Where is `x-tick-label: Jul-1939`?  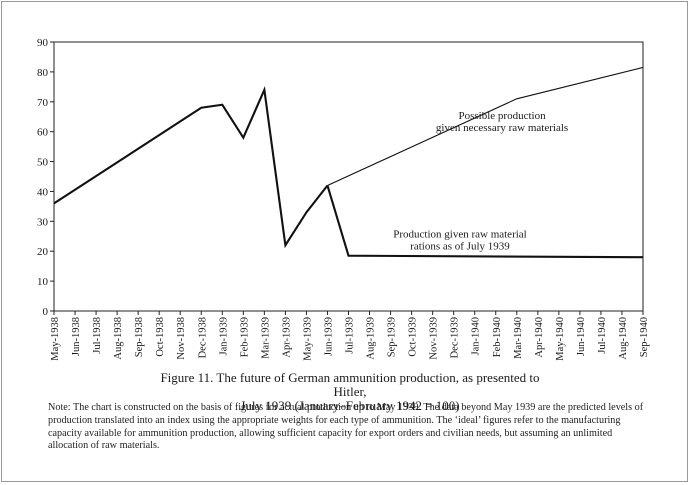
x-tick-label: Jul-1939 is located at coordinates (350, 335).